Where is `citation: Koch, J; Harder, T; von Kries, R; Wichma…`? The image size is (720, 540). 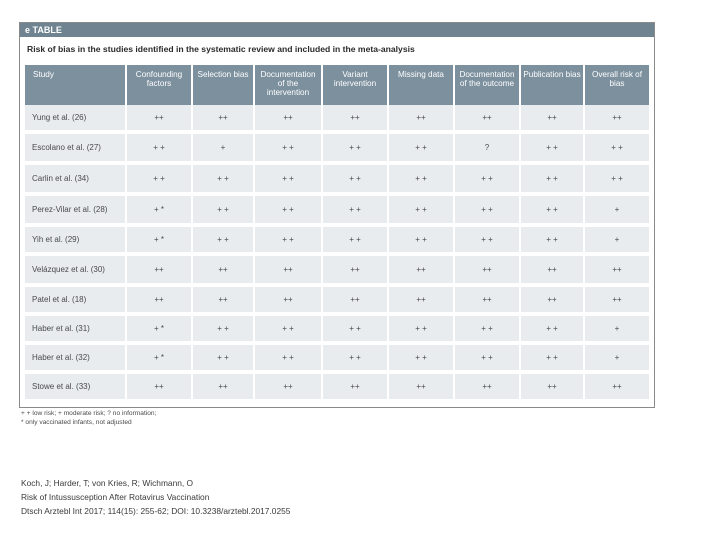
citation: Koch, J; Harder, T; von Kries, R; Wichma… is located at coordinates (155, 497).